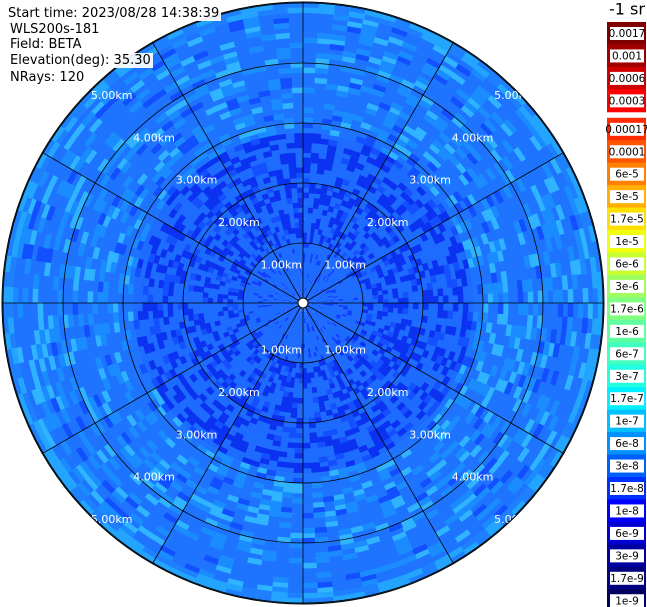 The image size is (647, 607). Describe the element at coordinates (627, 9) in the screenshot. I see `colorbar-title: -1 sr` at that location.